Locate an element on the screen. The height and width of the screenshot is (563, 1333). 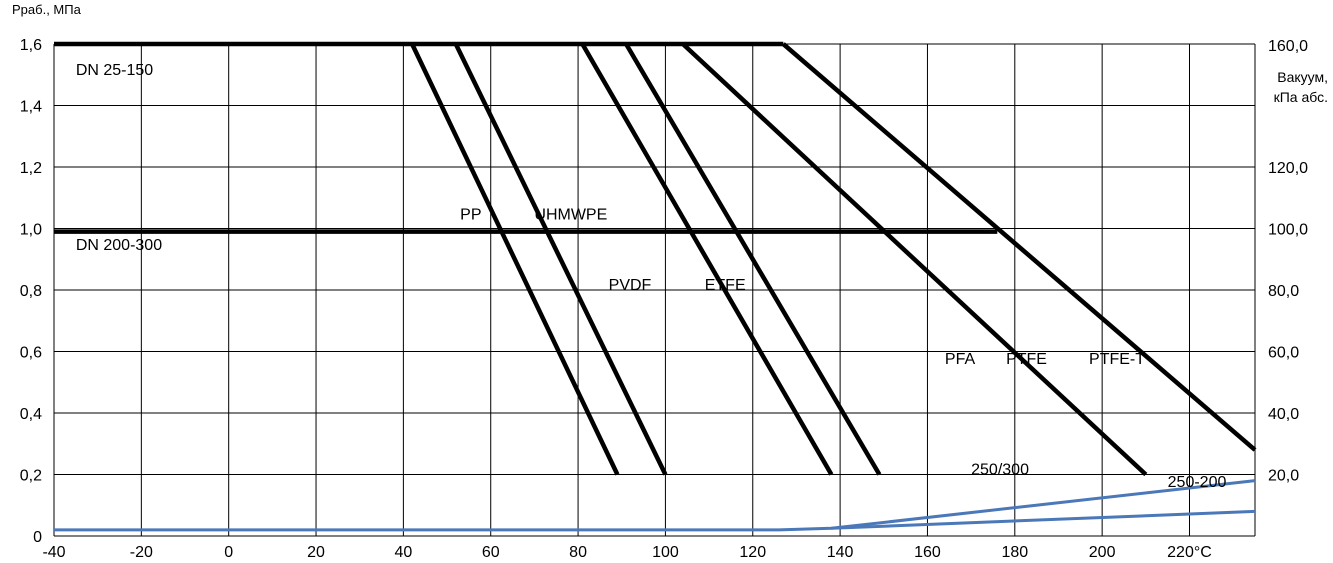
annotation-etfe: ETFE is located at coordinates (725, 285).